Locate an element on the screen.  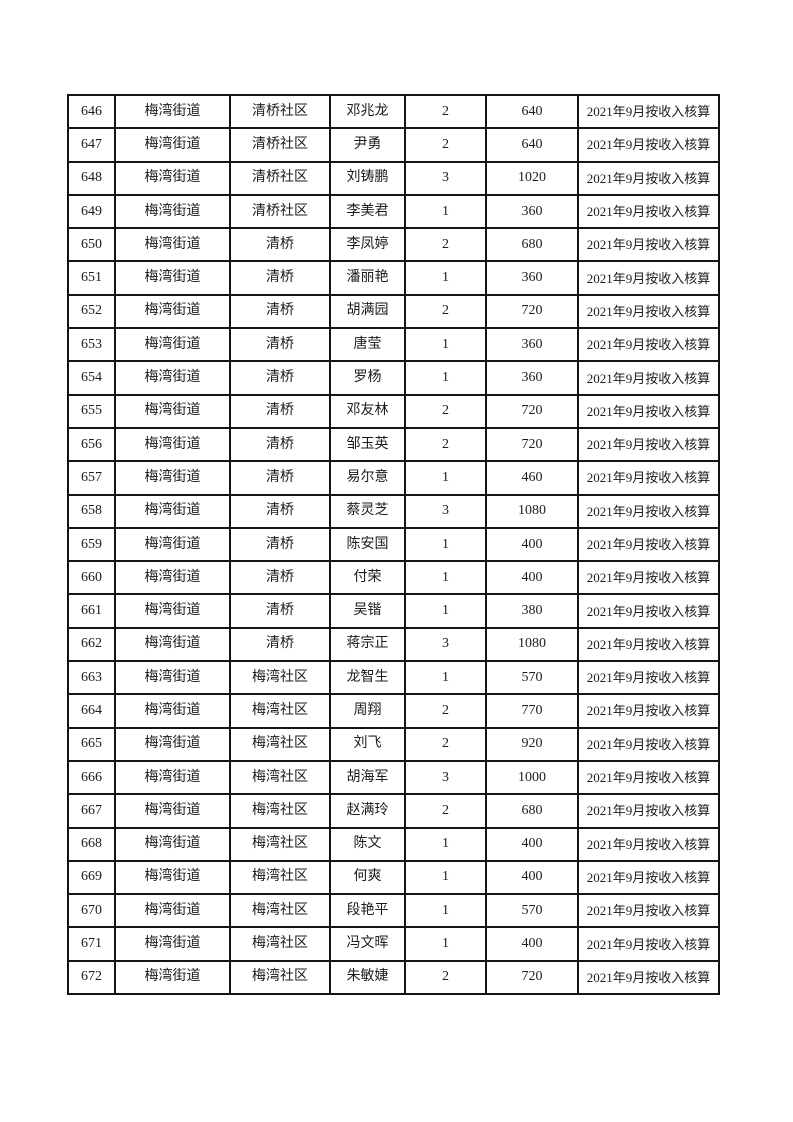
cell-row-number: 655 is located at coordinates (91, 411).